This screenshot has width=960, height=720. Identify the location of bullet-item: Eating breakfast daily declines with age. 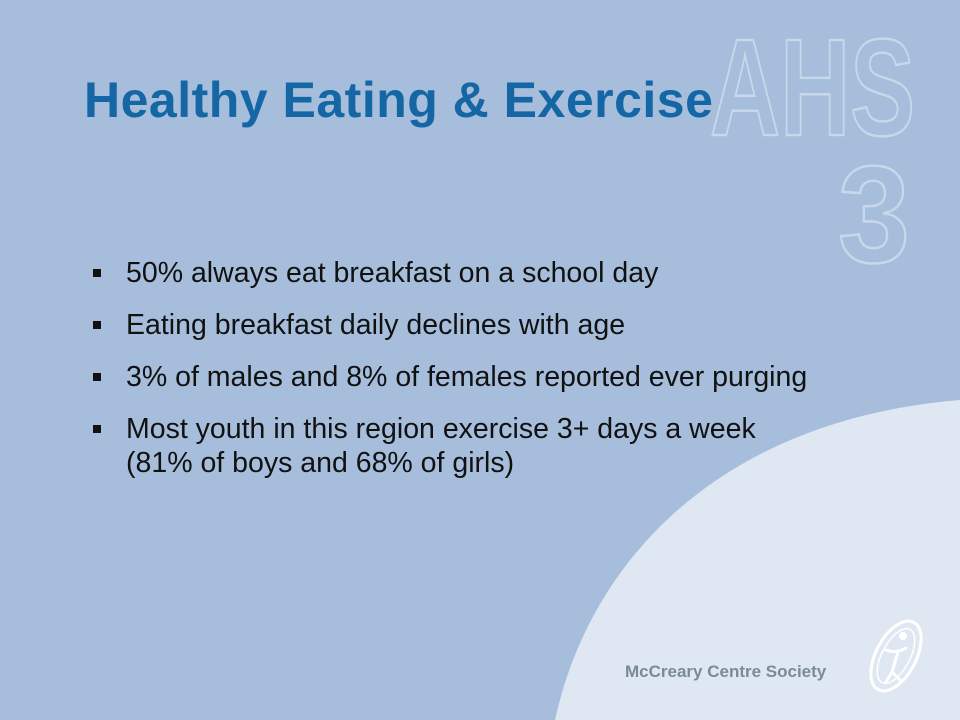
(450, 325).